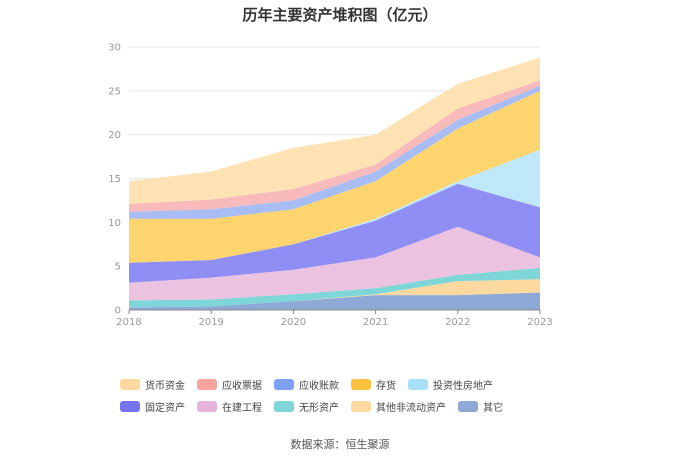 The image size is (680, 460). I want to click on x-tick-label: 2022, so click(457, 322).